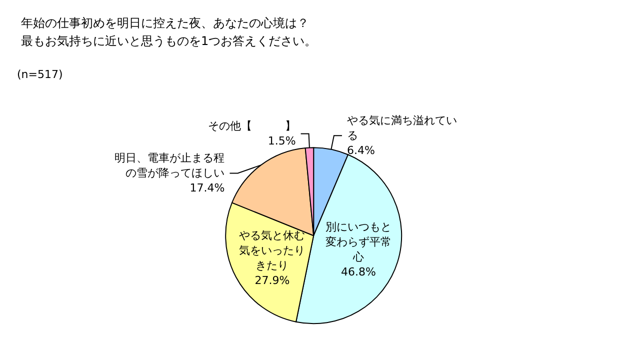  Describe the element at coordinates (282, 141) in the screenshot. I see `data-label: 1.5%` at that location.